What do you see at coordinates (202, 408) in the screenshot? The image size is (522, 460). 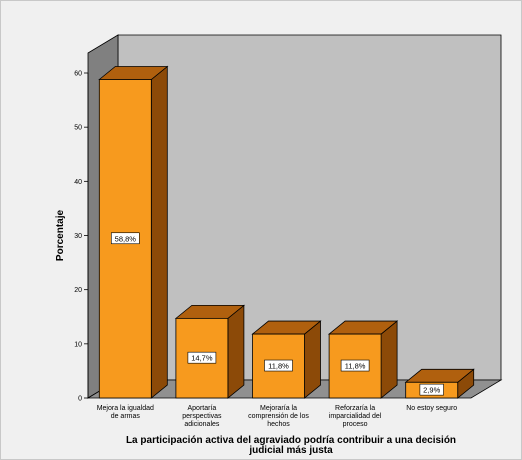 I see `category-label: Aportaría` at bounding box center [202, 408].